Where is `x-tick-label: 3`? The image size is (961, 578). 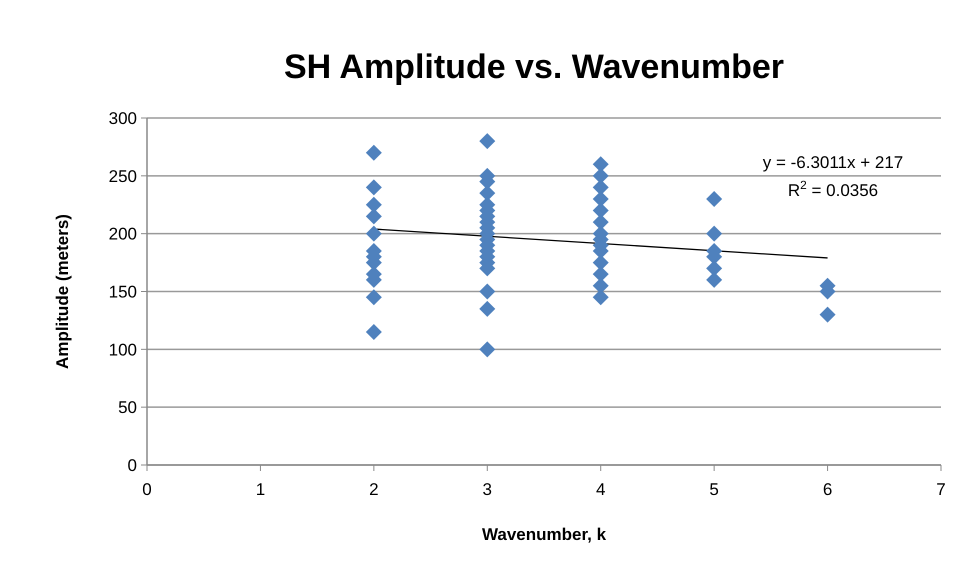
x-tick-label: 3 is located at coordinates (487, 489).